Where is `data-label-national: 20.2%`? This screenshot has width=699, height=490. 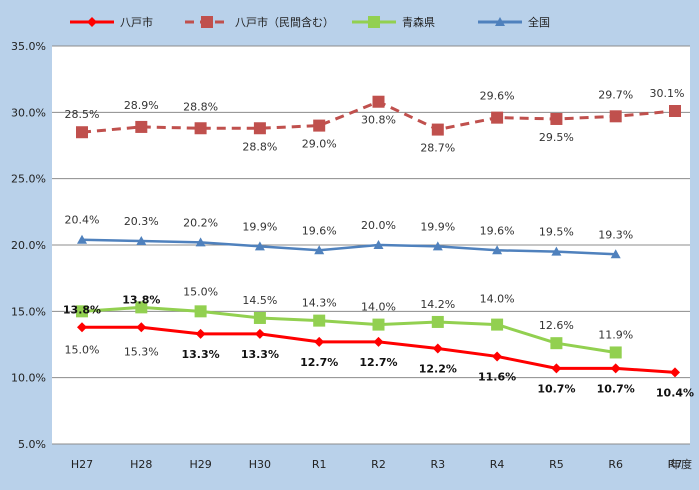
data-label-national: 20.2% is located at coordinates (200, 222).